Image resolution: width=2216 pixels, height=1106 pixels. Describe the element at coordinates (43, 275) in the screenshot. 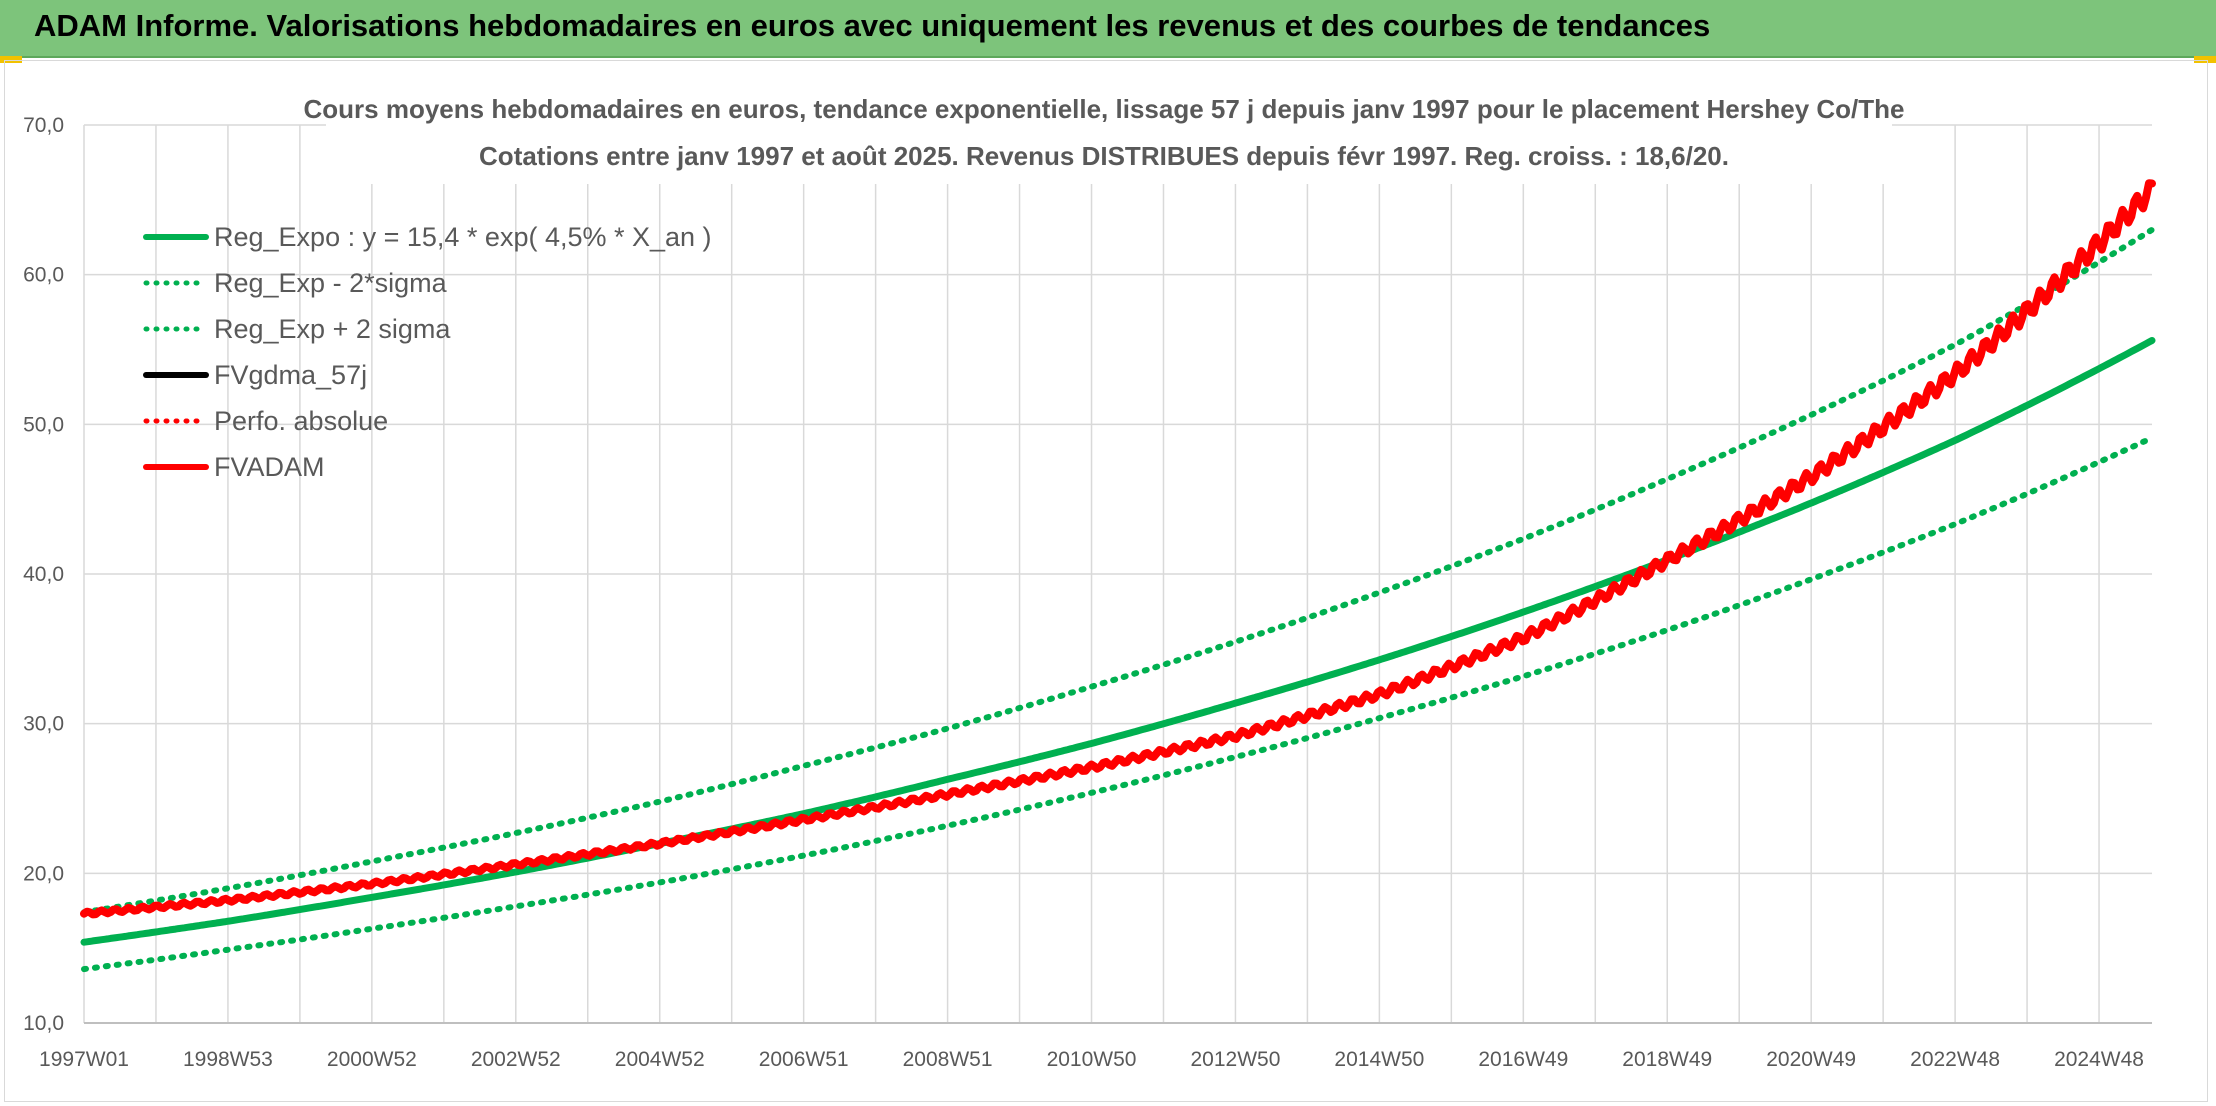

I see `y-tick-label: 60,0` at that location.